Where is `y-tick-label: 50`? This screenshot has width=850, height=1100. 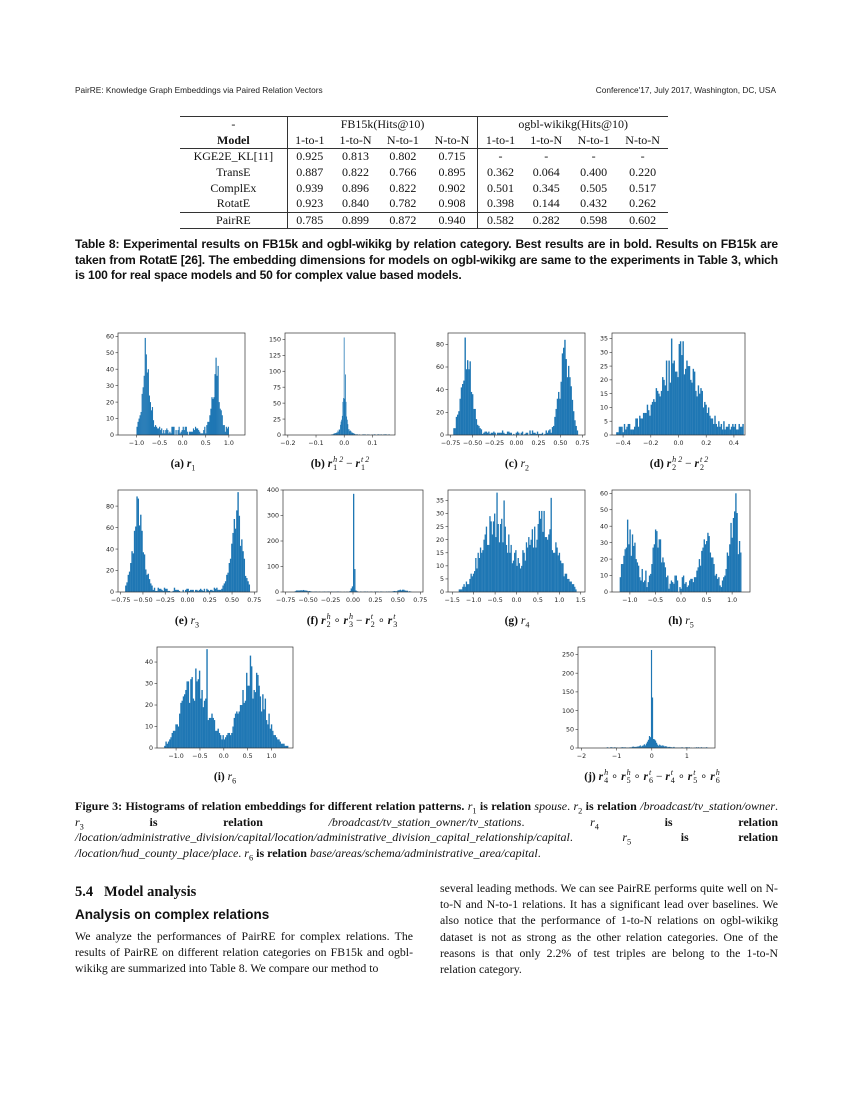 y-tick-label: 50 is located at coordinates (570, 729).